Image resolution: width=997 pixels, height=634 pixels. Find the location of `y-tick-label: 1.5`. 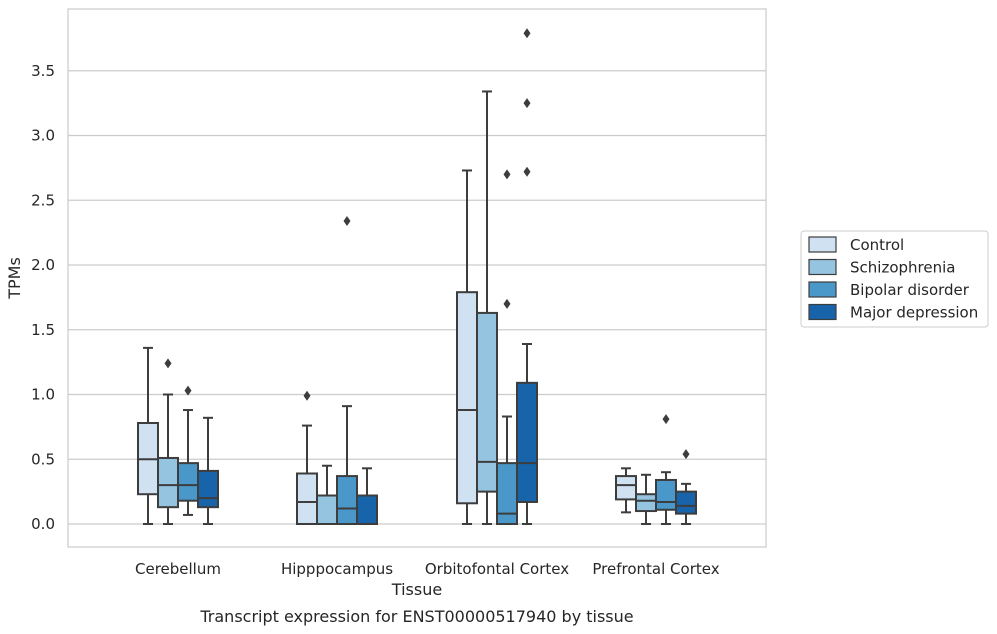

y-tick-label: 1.5 is located at coordinates (43, 330).